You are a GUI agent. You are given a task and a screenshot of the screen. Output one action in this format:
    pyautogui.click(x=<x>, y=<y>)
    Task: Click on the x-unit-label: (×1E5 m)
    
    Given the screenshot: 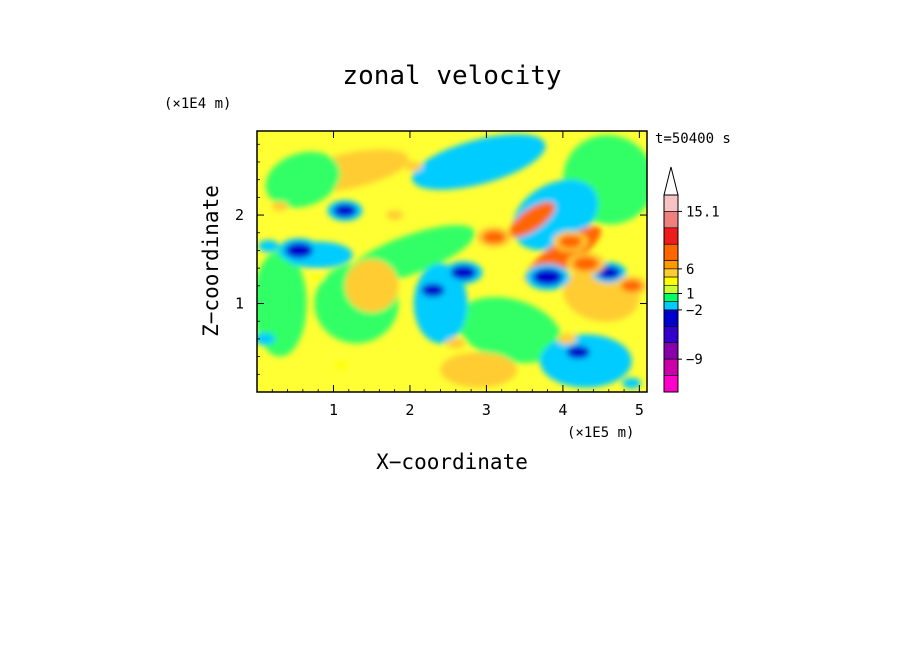 What is the action you would take?
    pyautogui.click(x=600, y=433)
    